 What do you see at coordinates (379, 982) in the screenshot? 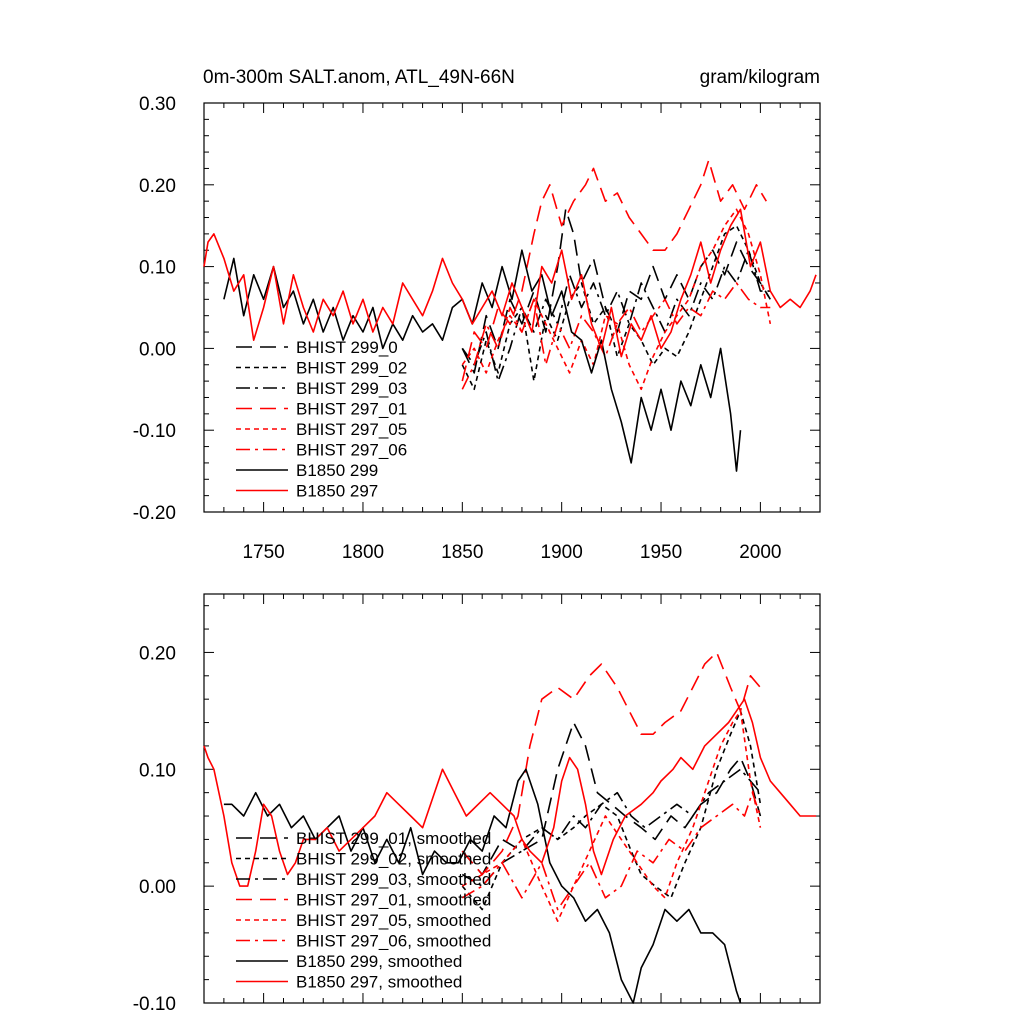
I see `legend-label: B1850 297, smoothed` at bounding box center [379, 982].